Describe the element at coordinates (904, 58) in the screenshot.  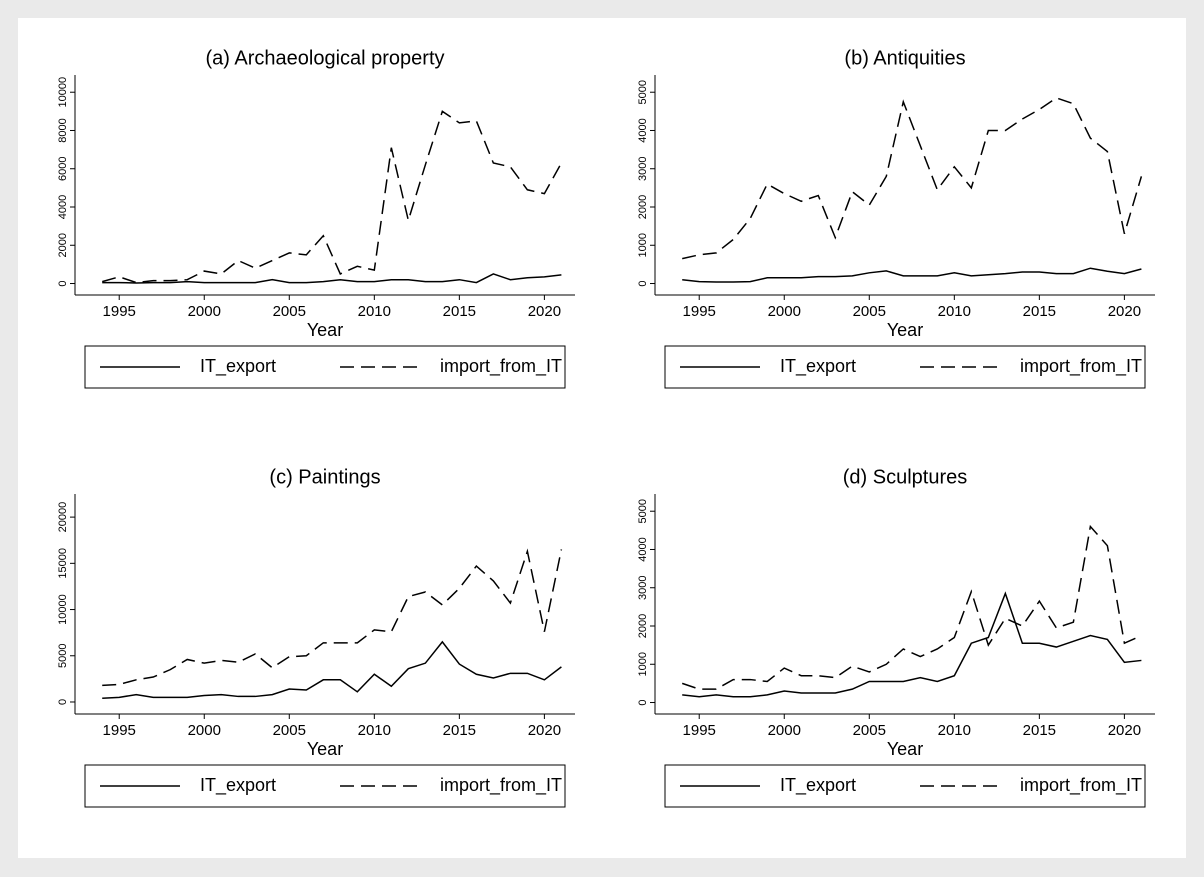
I see `panel-title: (b) Antiquities` at that location.